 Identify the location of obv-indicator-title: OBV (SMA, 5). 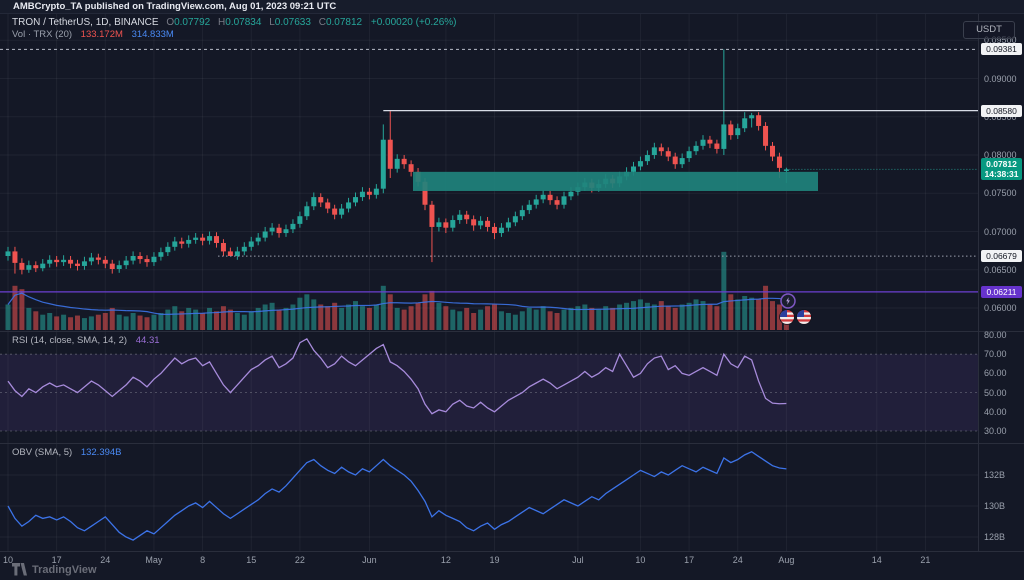
(42, 452).